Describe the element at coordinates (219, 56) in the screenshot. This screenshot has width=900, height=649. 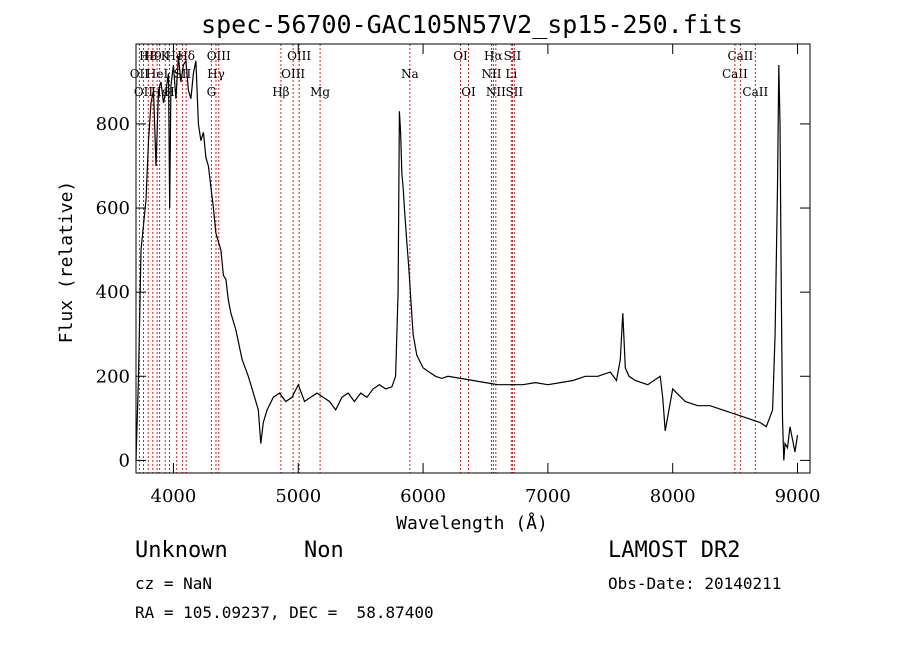
I see `line-label-13: OIII` at that location.